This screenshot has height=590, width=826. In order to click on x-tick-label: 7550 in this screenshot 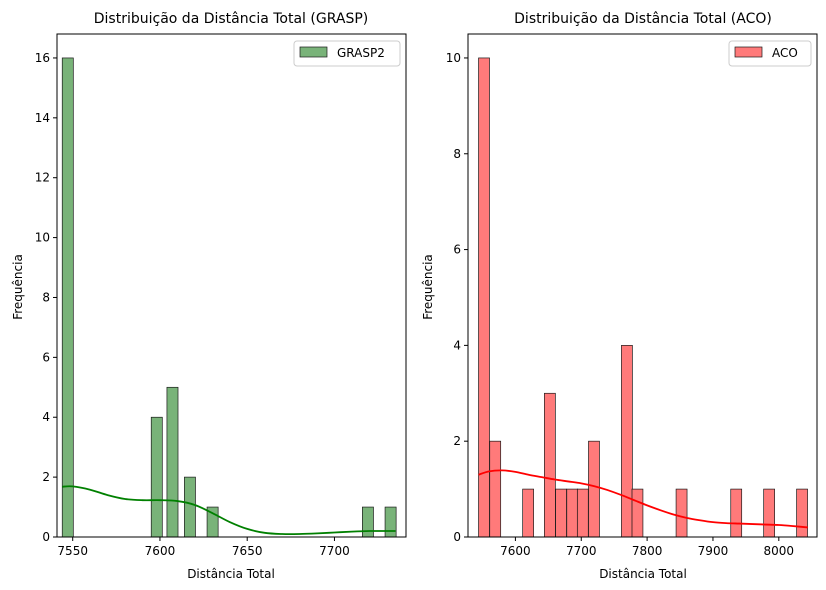, I will do `click(72, 551)`.